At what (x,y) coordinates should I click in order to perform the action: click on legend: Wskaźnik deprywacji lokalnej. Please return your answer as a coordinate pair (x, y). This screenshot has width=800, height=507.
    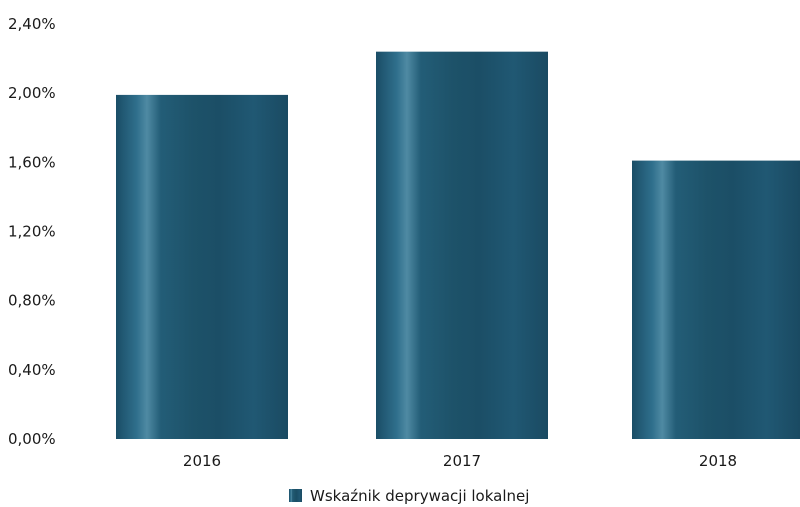
    Looking at the image, I should click on (409, 496).